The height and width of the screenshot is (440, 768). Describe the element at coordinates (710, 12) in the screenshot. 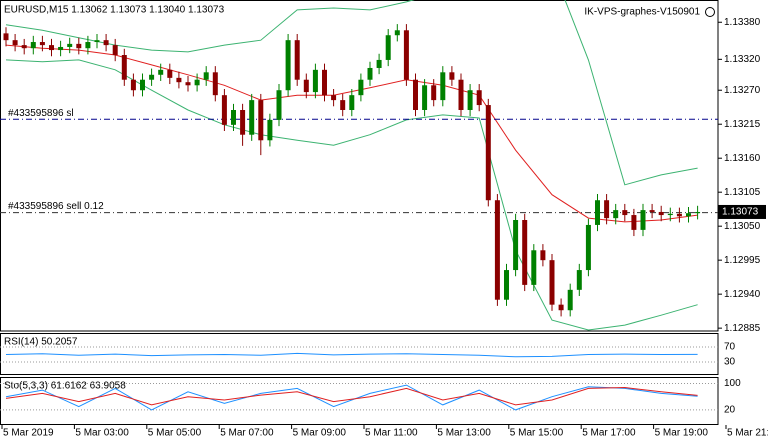

I see `smiley-icon` at that location.